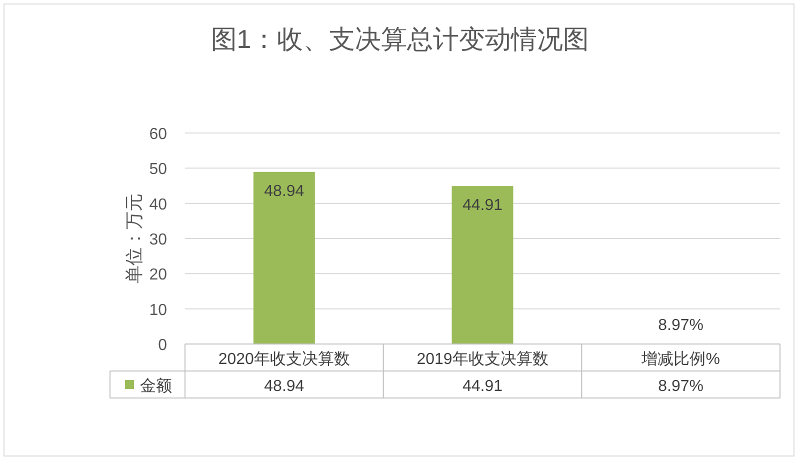 The width and height of the screenshot is (800, 464). What do you see at coordinates (482, 386) in the screenshot?
I see `data-label: 44.91` at bounding box center [482, 386].